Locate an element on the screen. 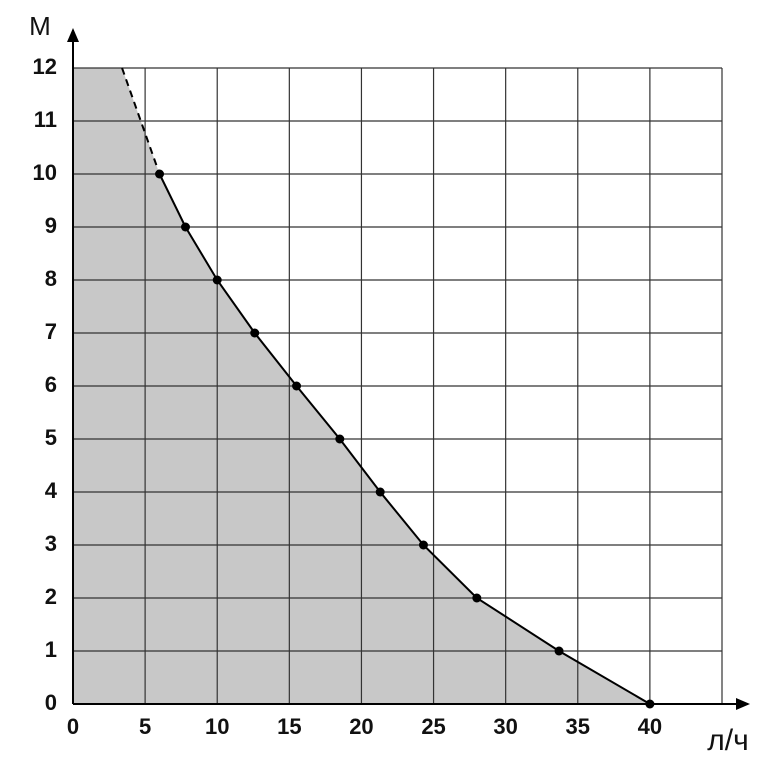  y-tick-label: 6 is located at coordinates (51, 384).